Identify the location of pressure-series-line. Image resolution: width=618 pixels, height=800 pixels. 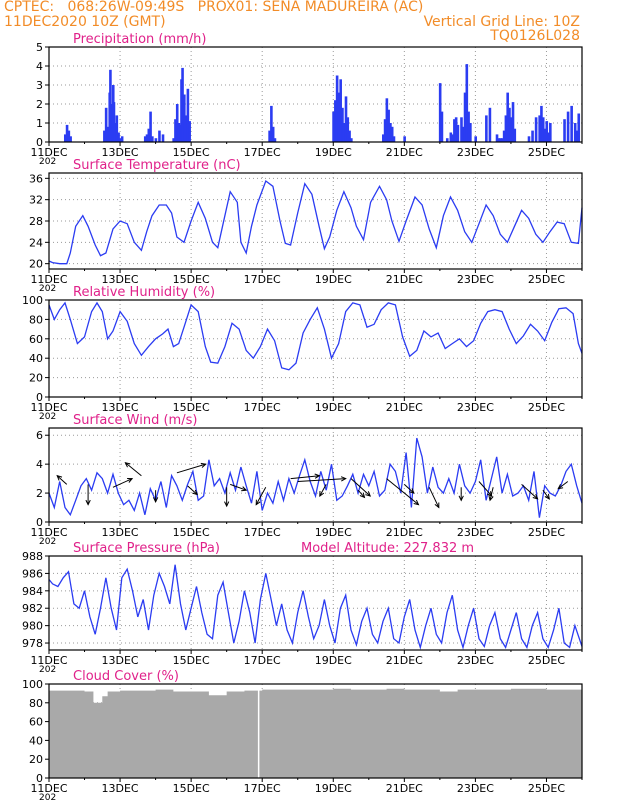
(315, 607).